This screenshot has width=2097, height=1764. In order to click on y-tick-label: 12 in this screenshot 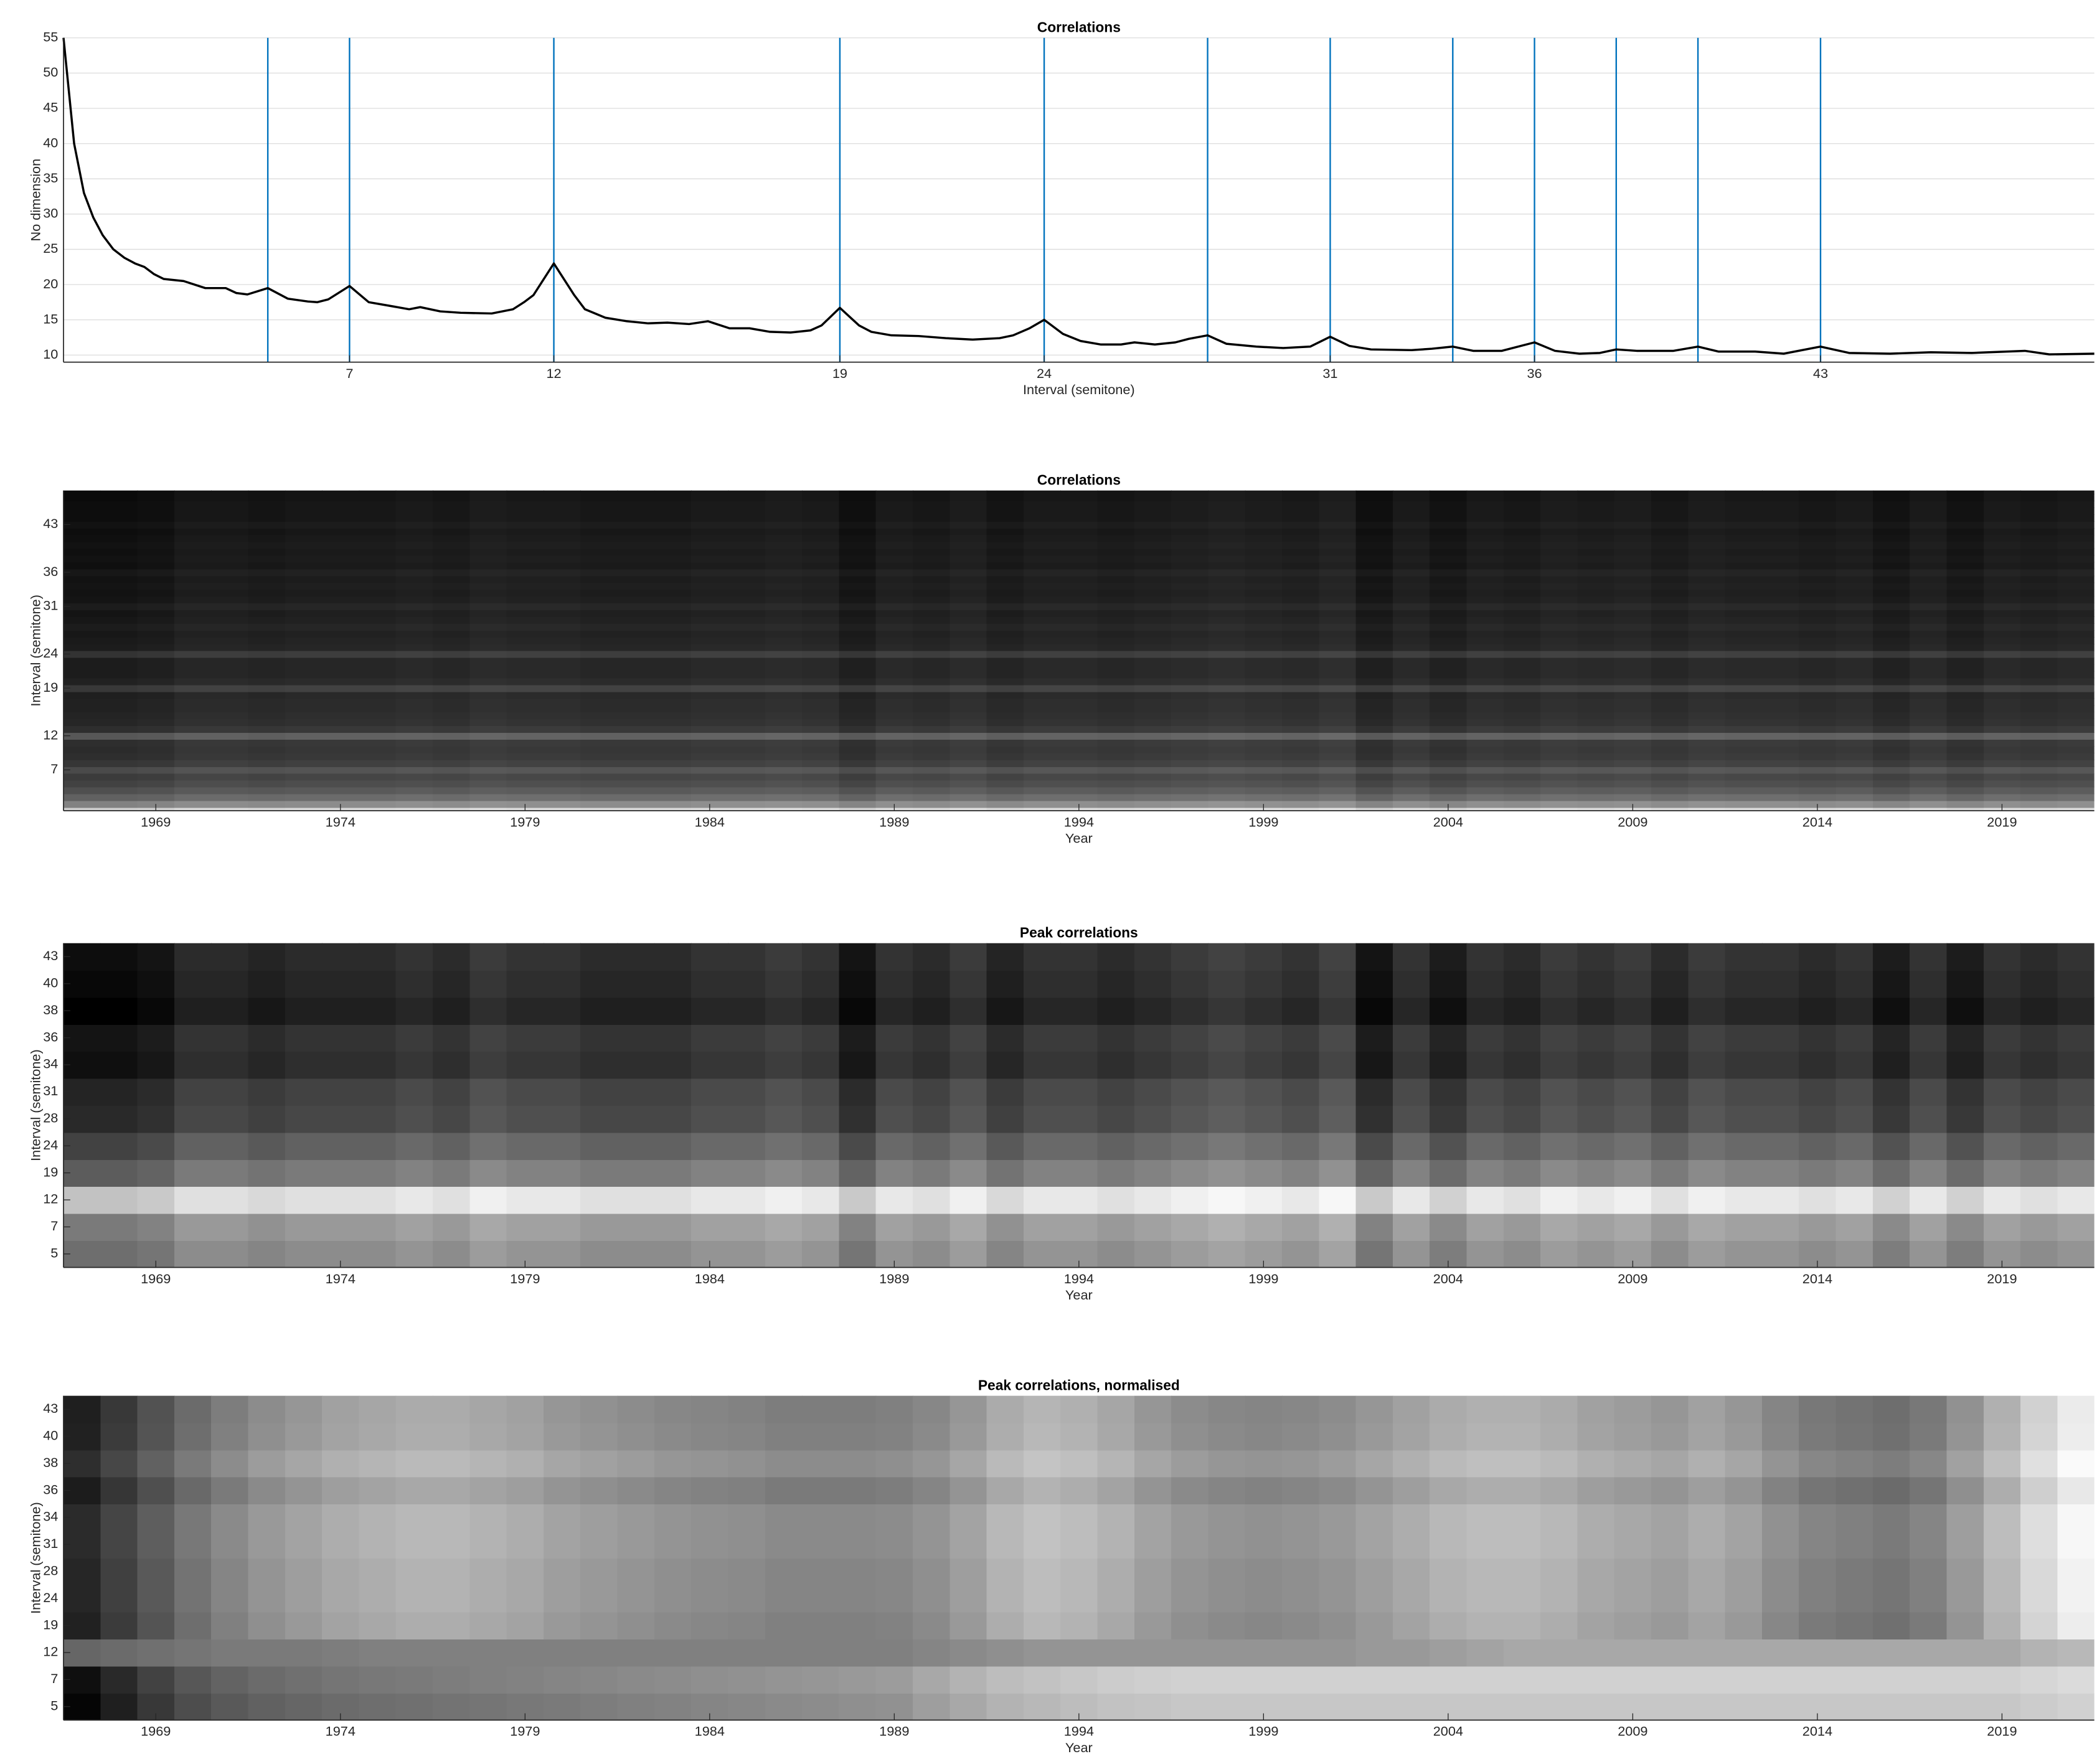, I will do `click(50, 1652)`.